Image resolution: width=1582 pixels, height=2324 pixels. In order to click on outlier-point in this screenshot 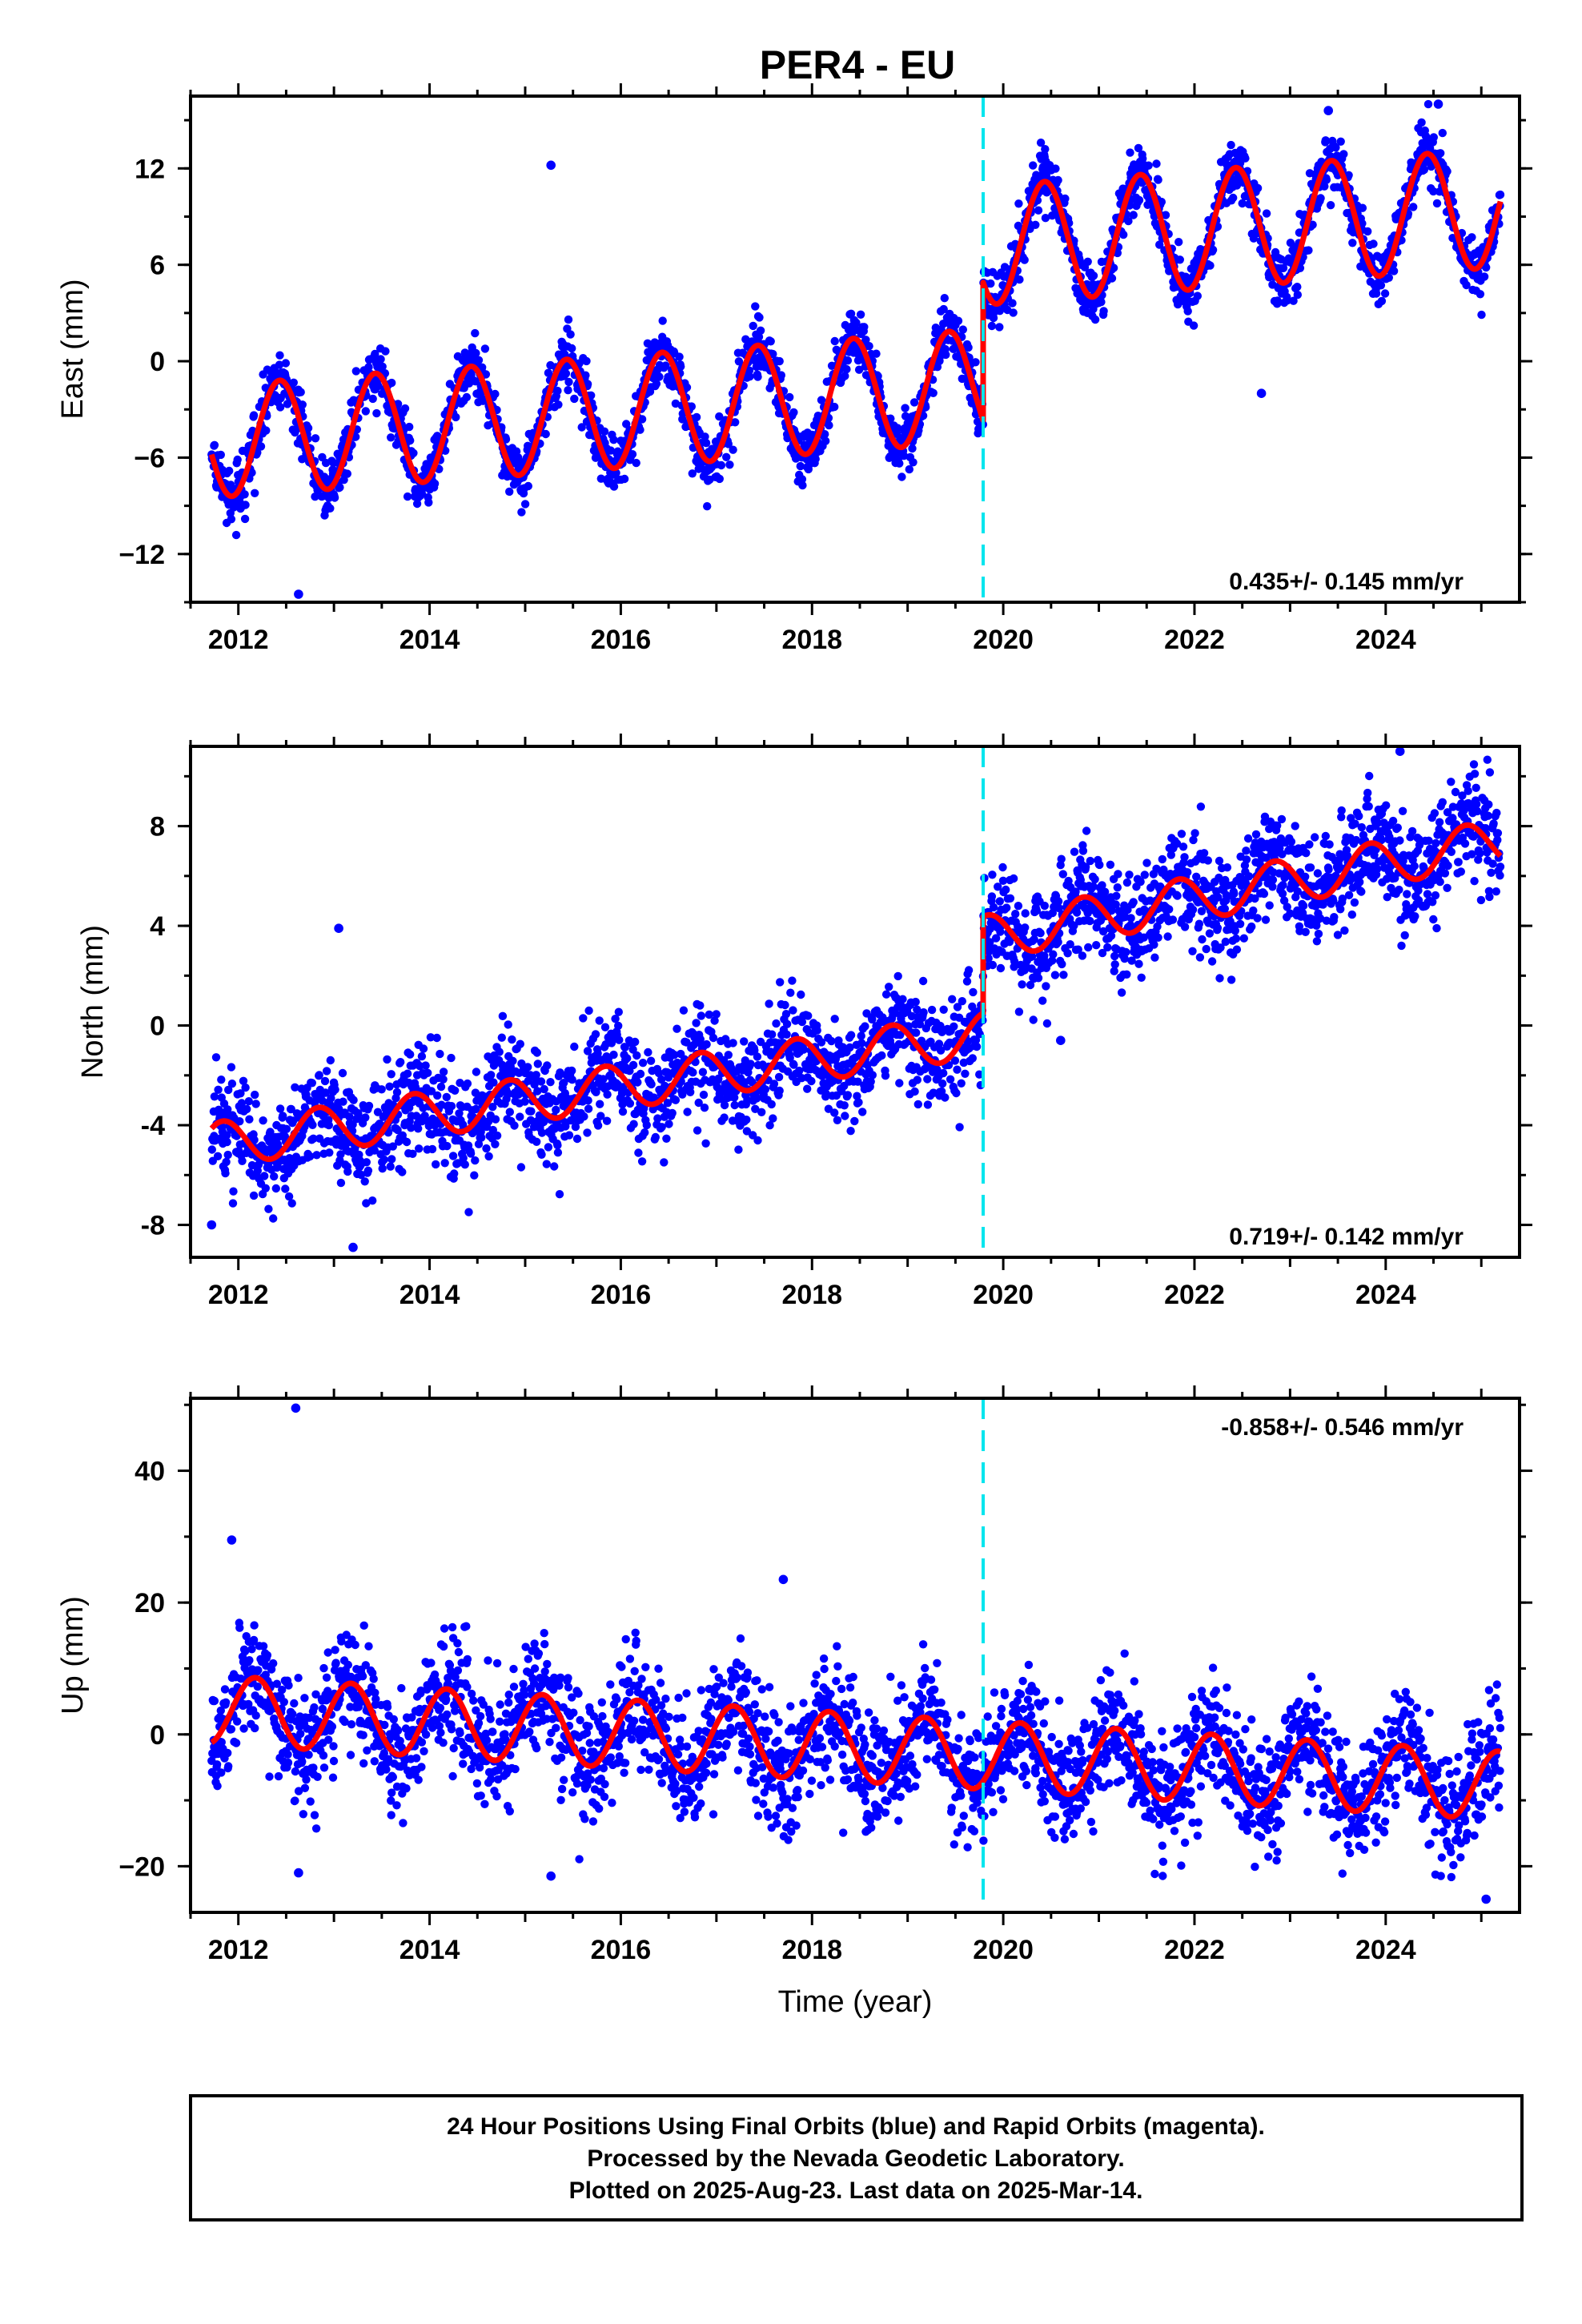, I will do `click(1438, 104)`.